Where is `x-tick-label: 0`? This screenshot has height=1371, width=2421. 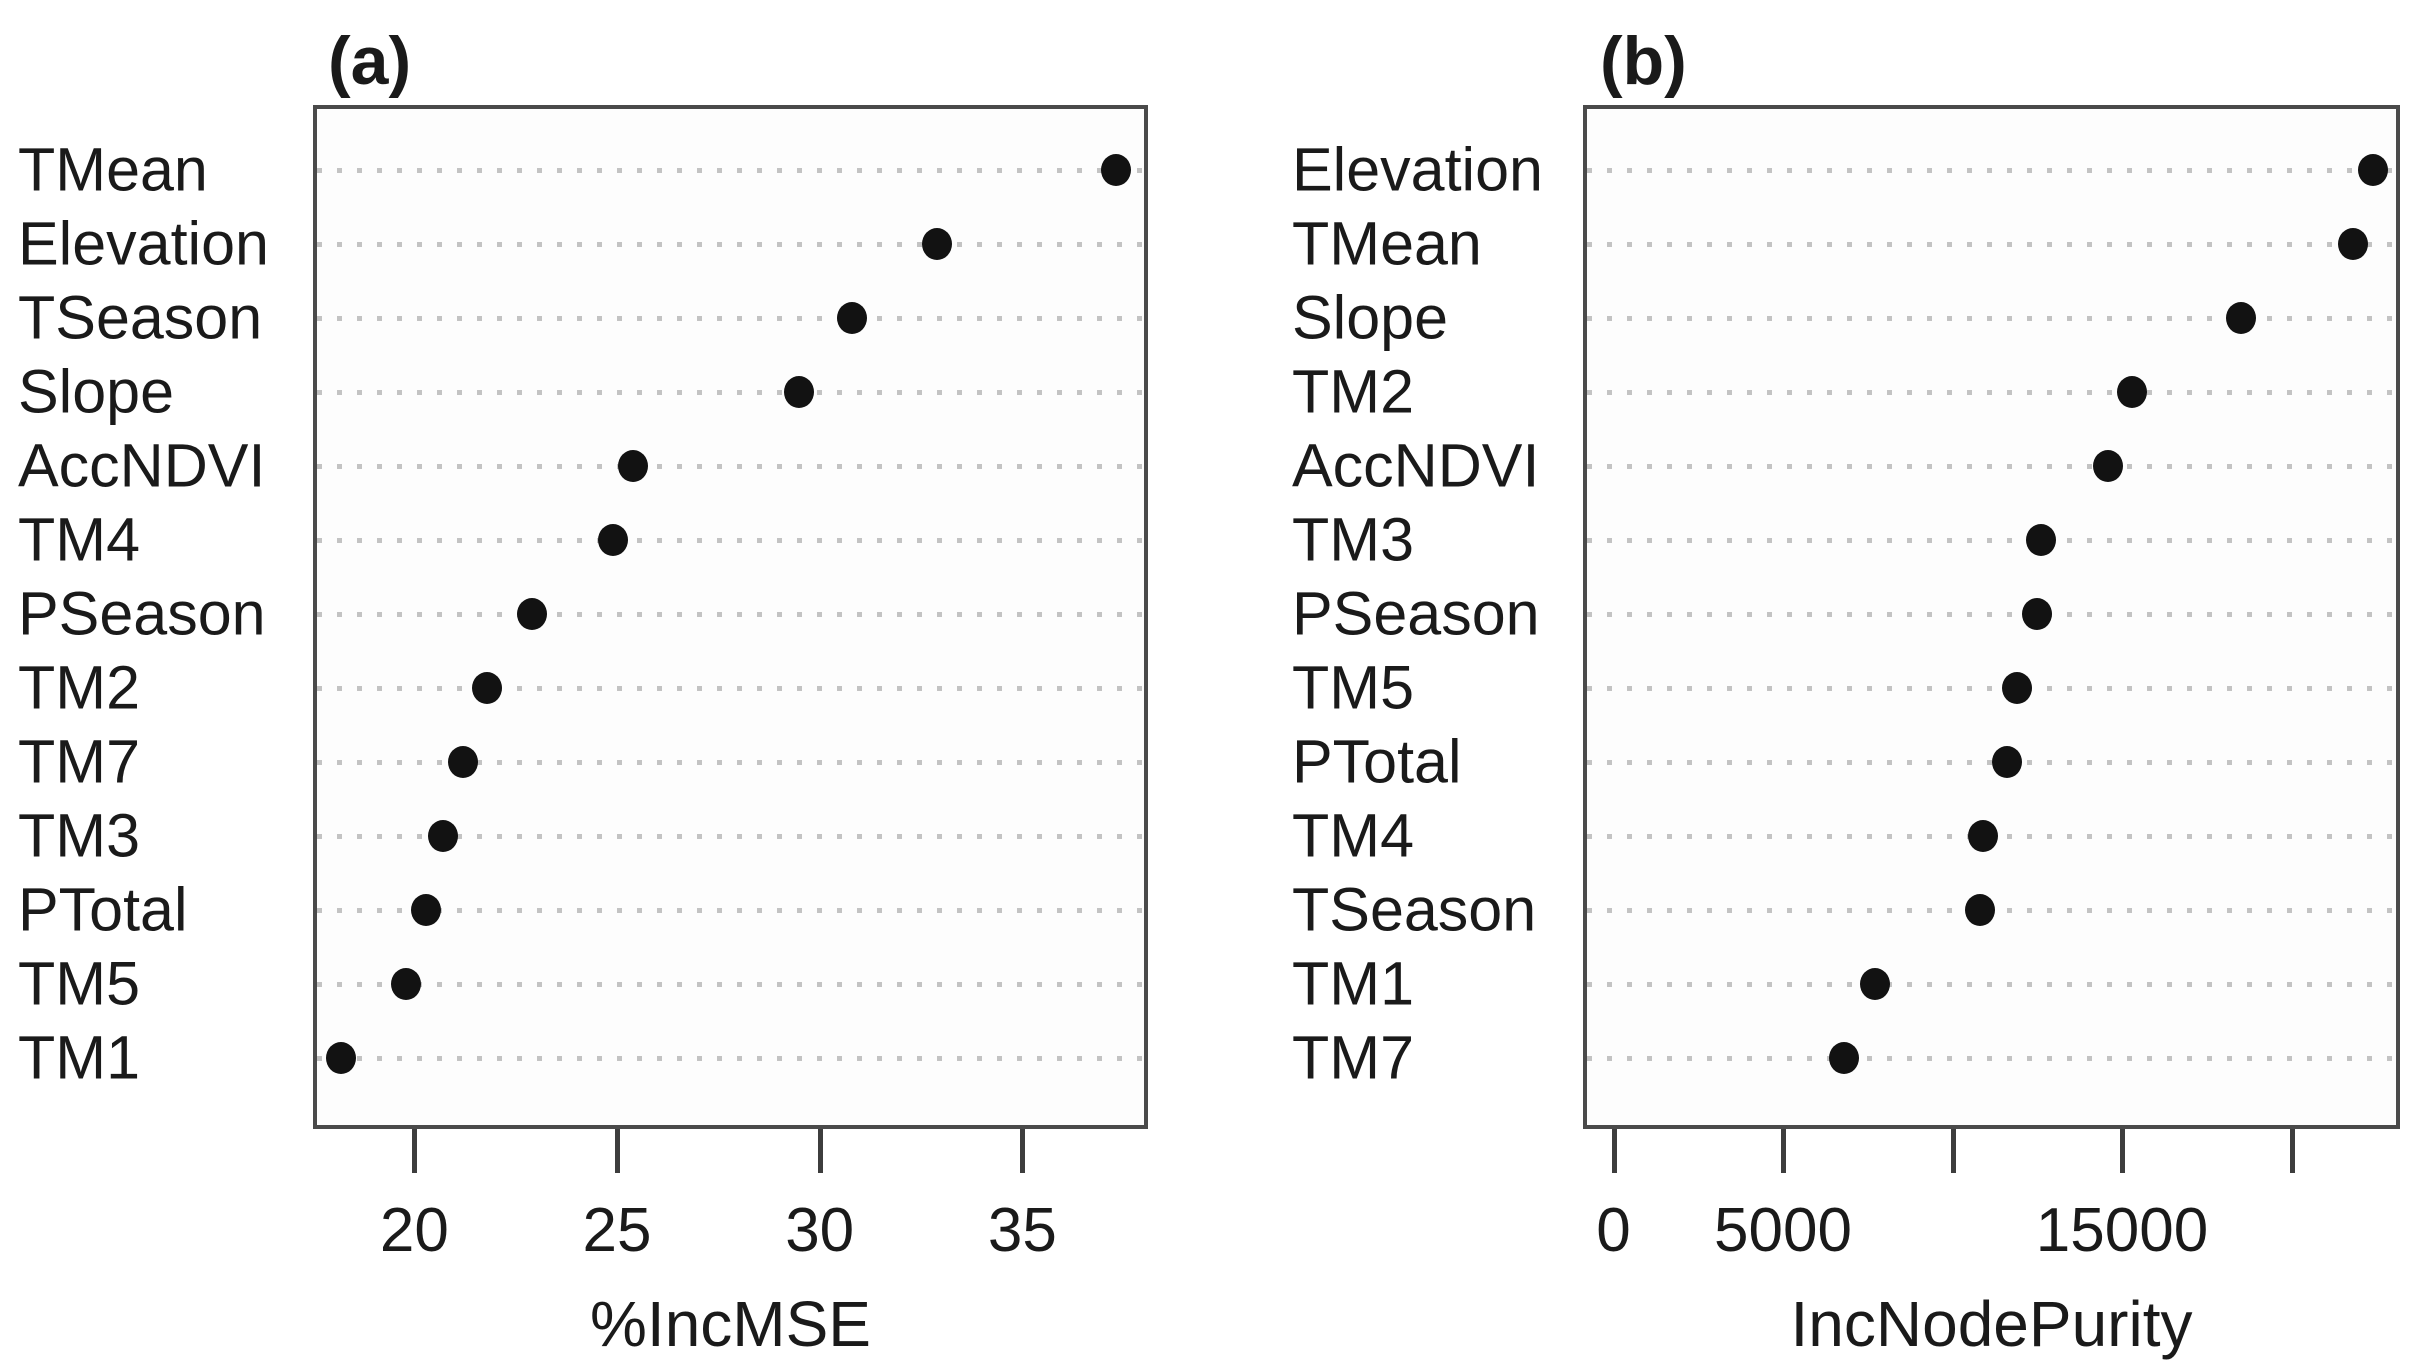
x-tick-label: 0 is located at coordinates (1613, 1230).